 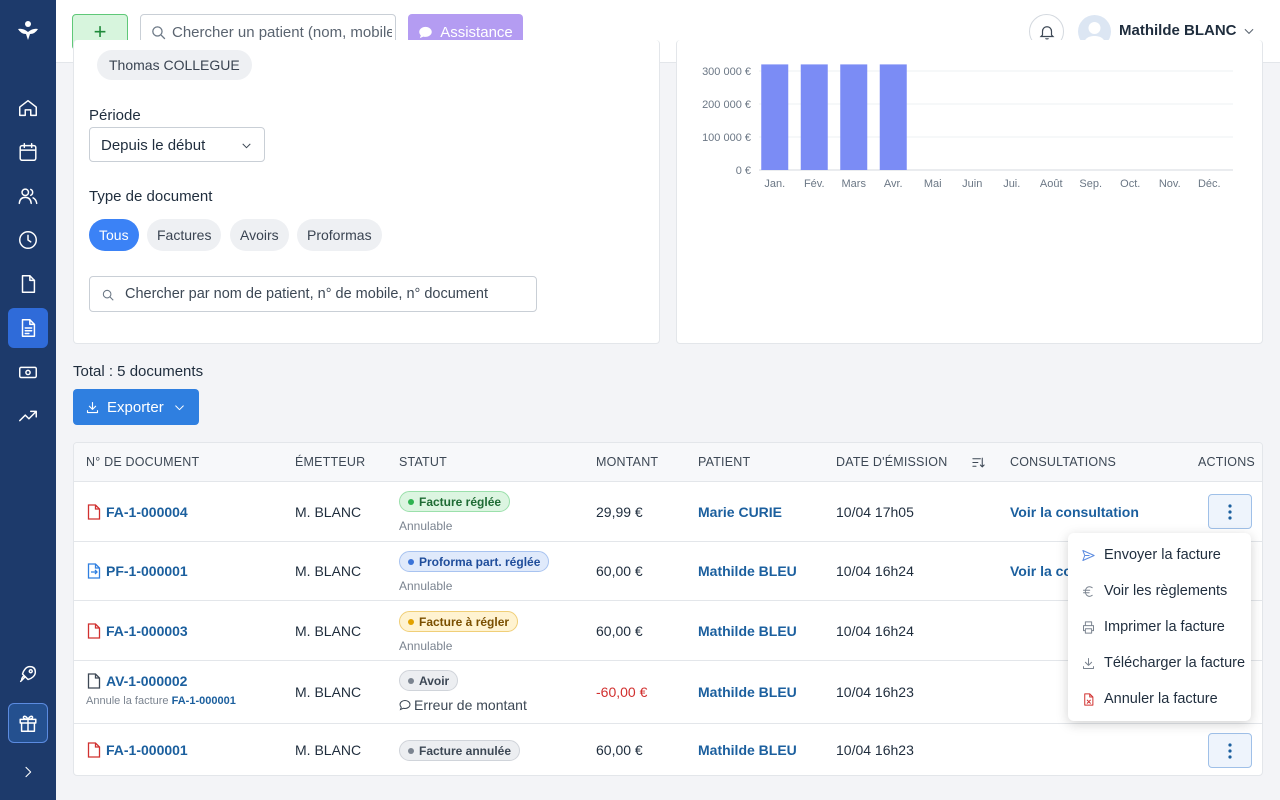 What do you see at coordinates (972, 184) in the screenshot?
I see `x-tick-label: Juin` at bounding box center [972, 184].